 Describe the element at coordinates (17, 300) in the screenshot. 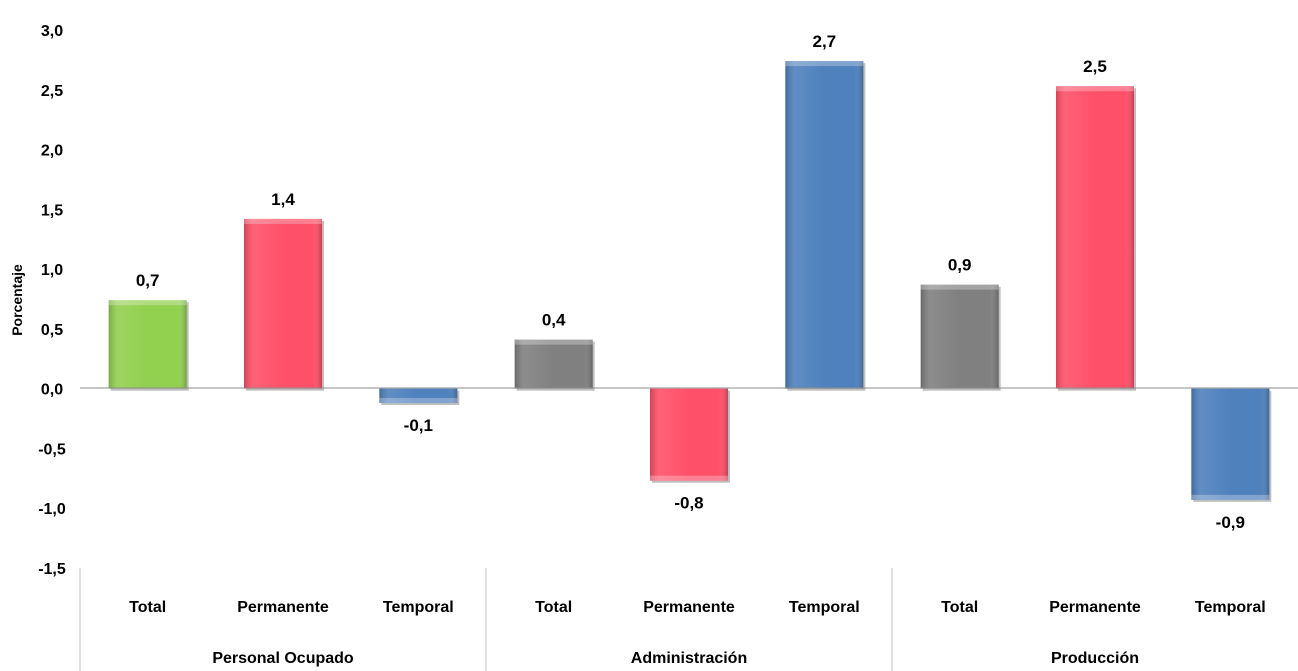

I see `y-axis-title: Porcentaje` at that location.